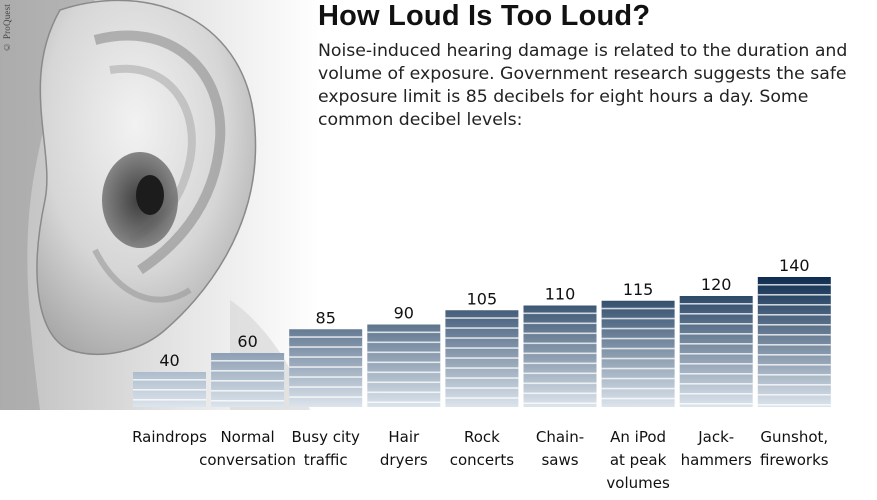 This screenshot has width=877, height=500. What do you see at coordinates (169, 360) in the screenshot?
I see `value-label: 40` at bounding box center [169, 360].